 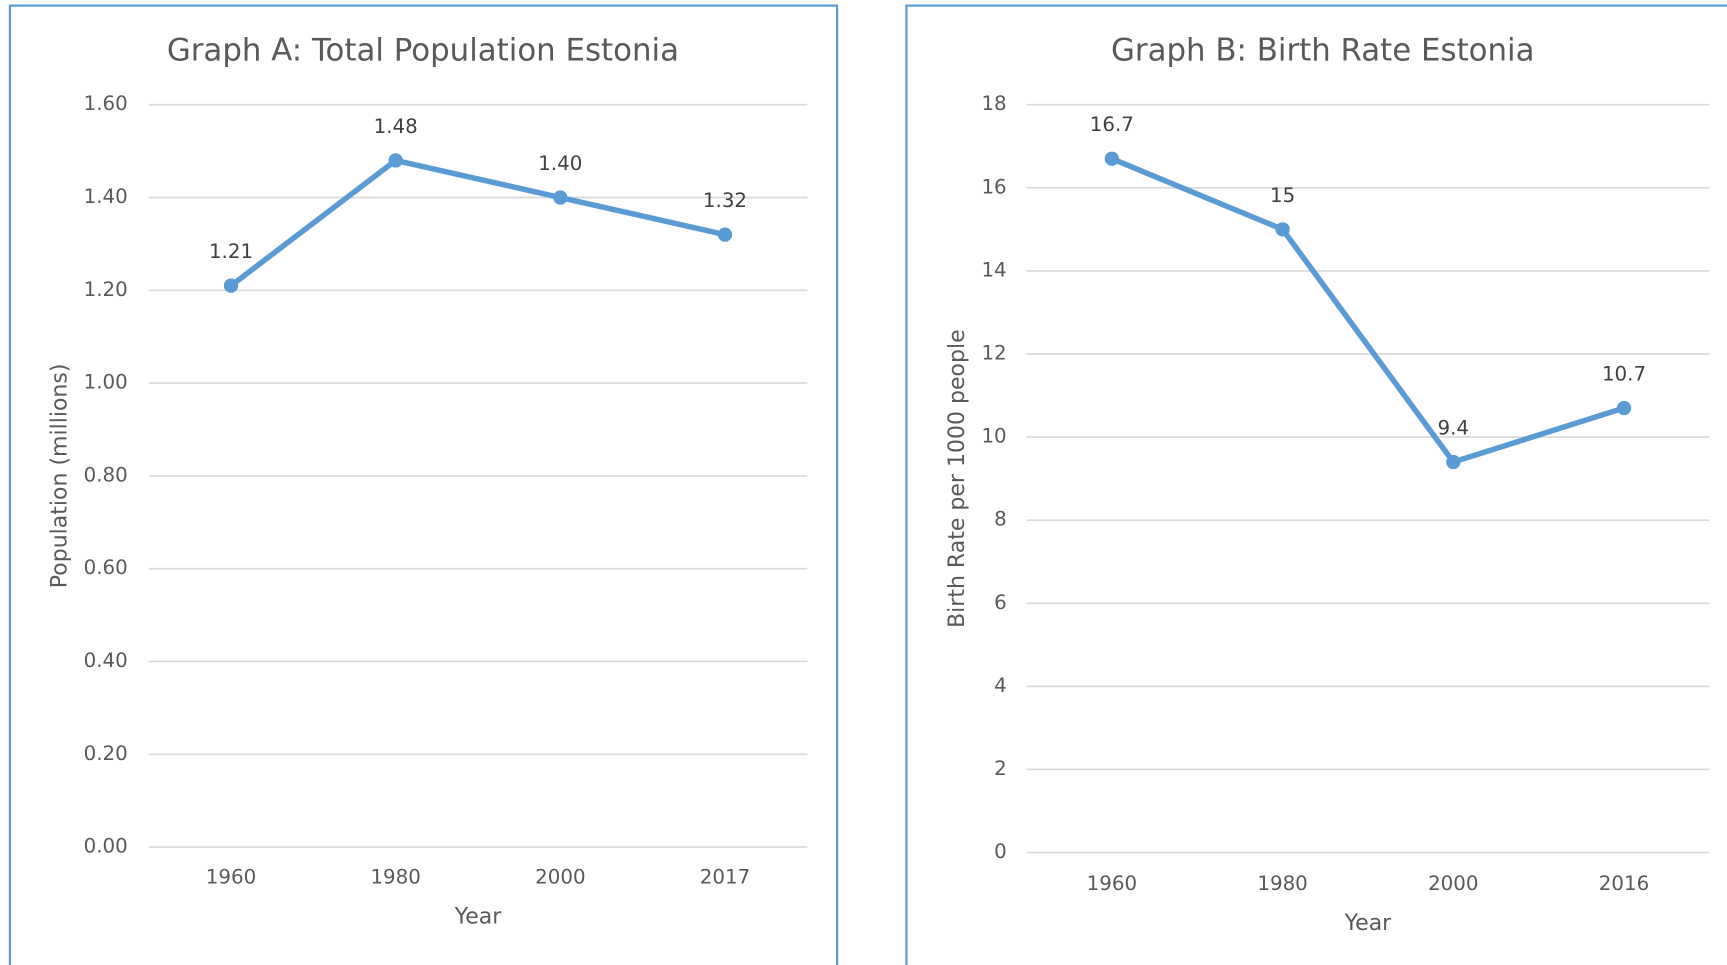 I want to click on y-tick-label: 16, so click(x=993, y=186).